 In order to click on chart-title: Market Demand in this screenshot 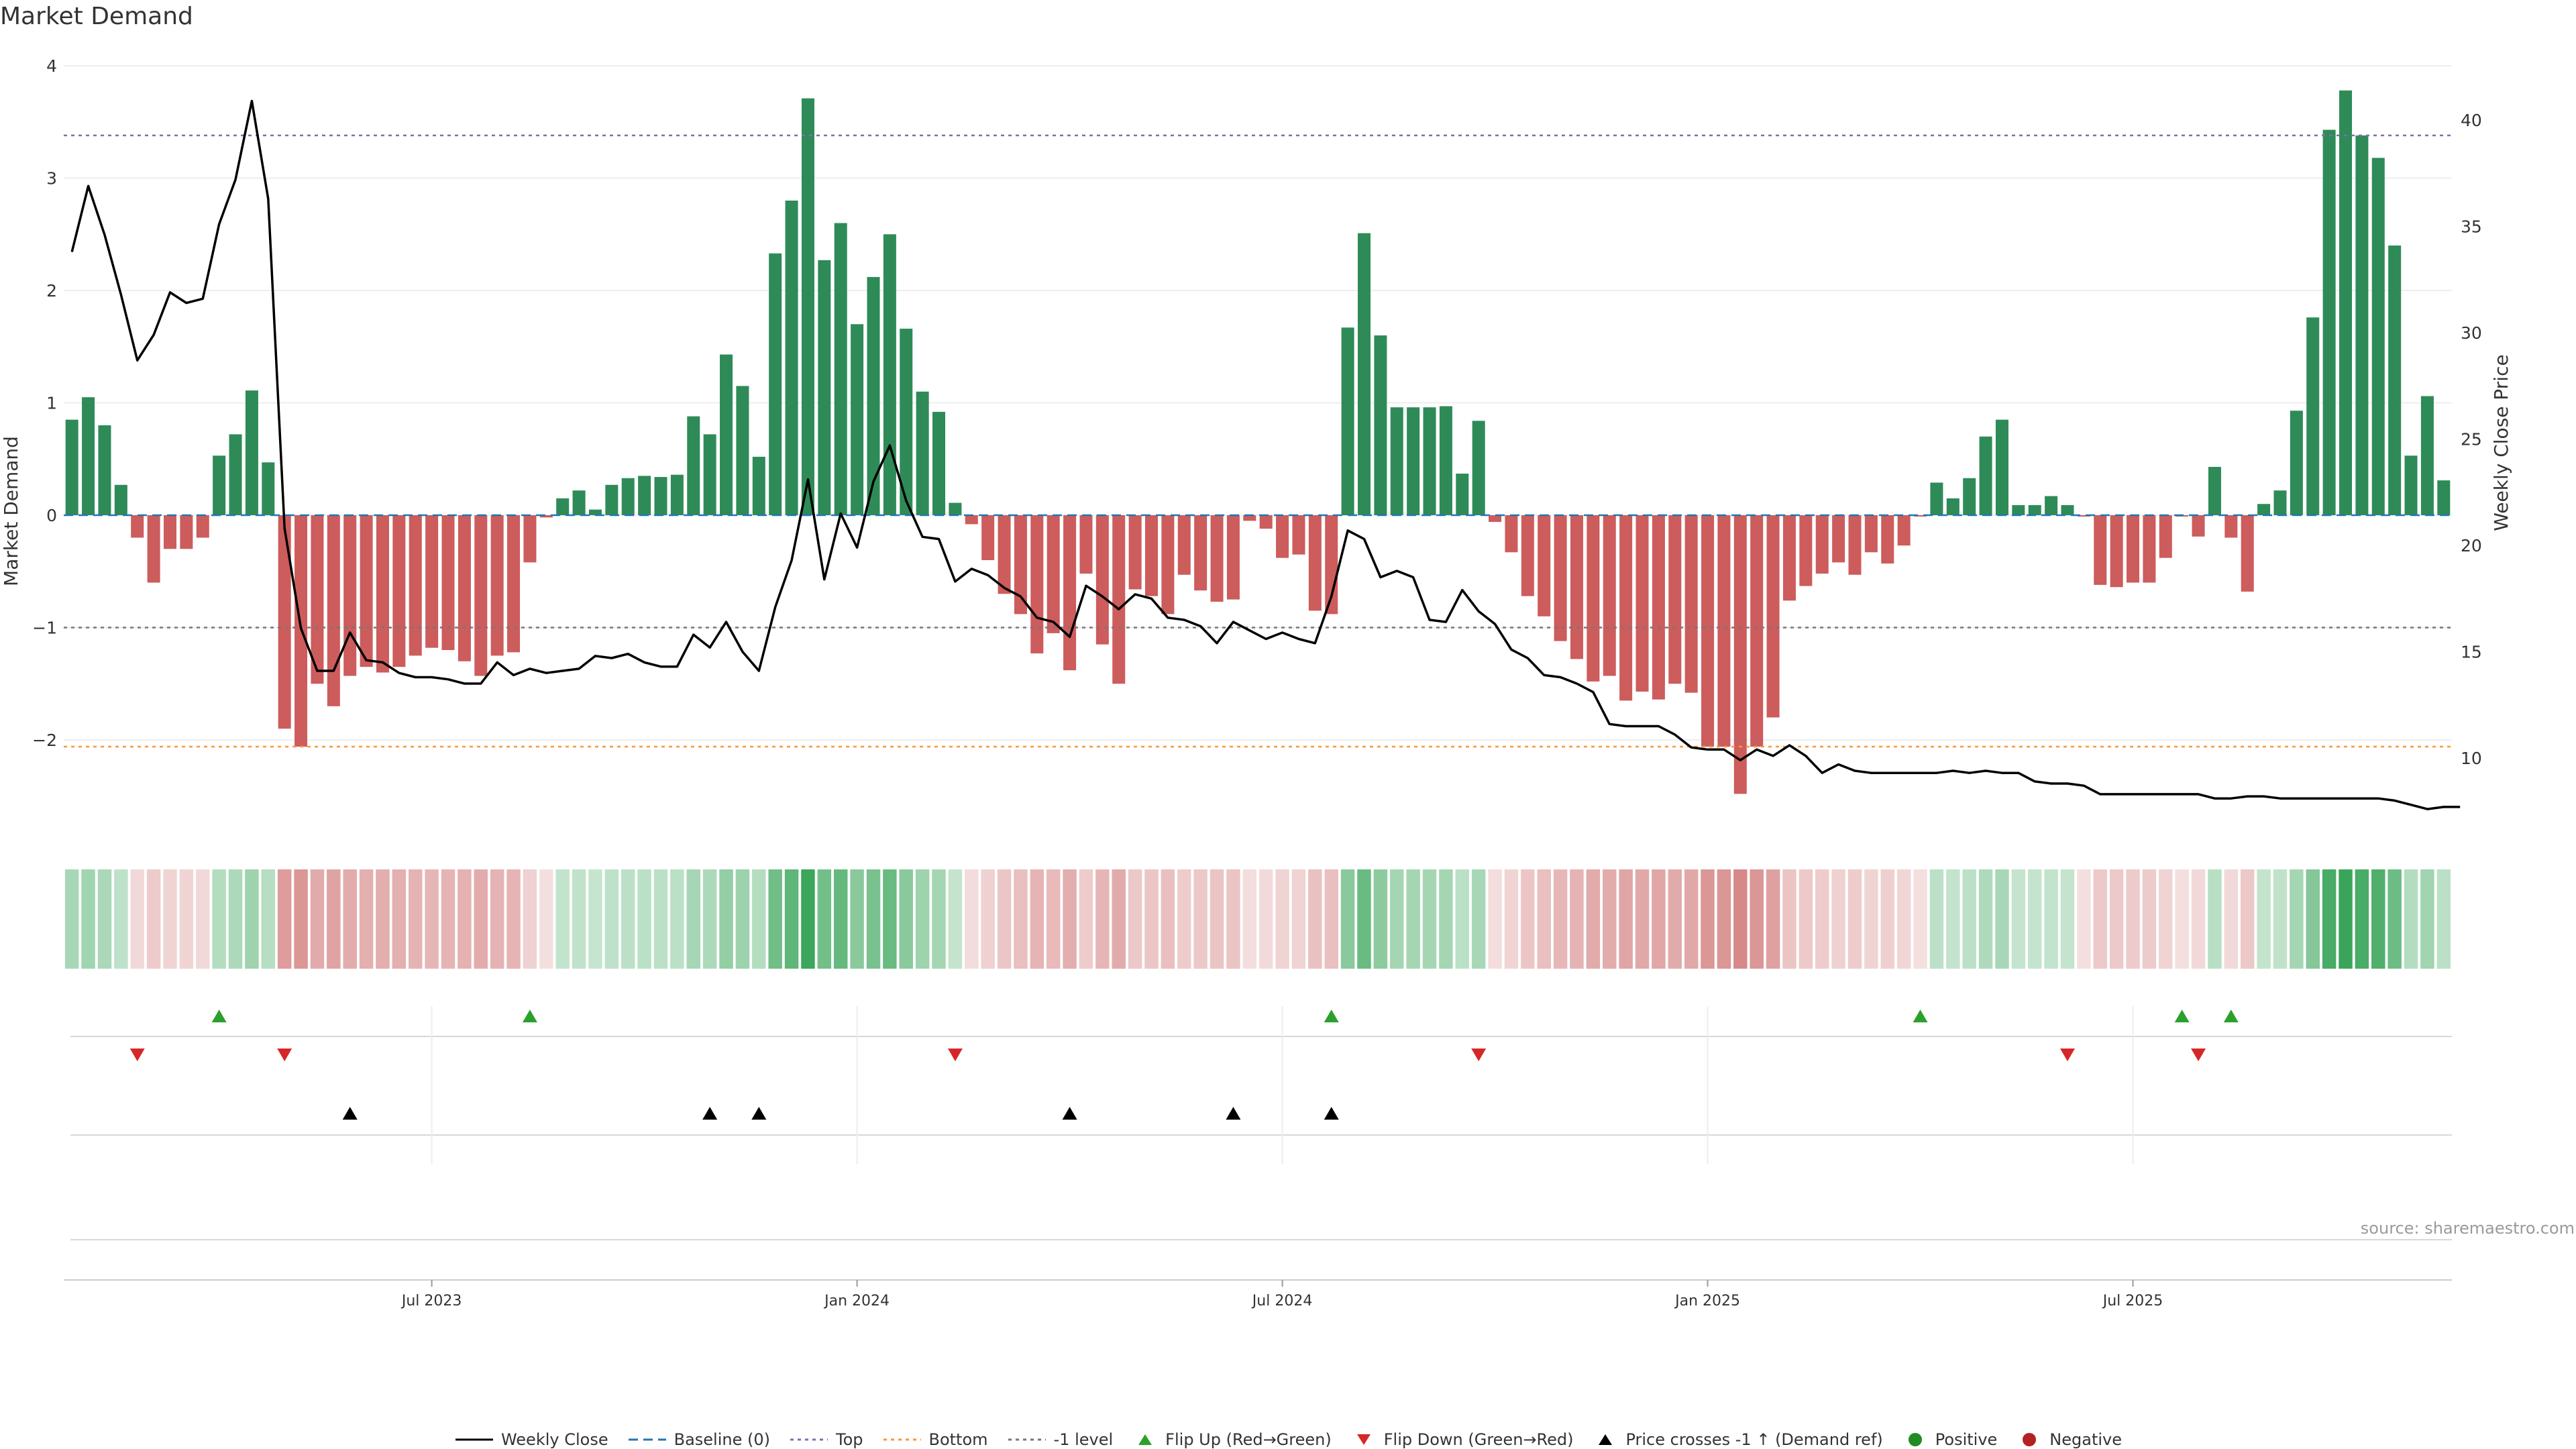, I will do `click(96, 16)`.